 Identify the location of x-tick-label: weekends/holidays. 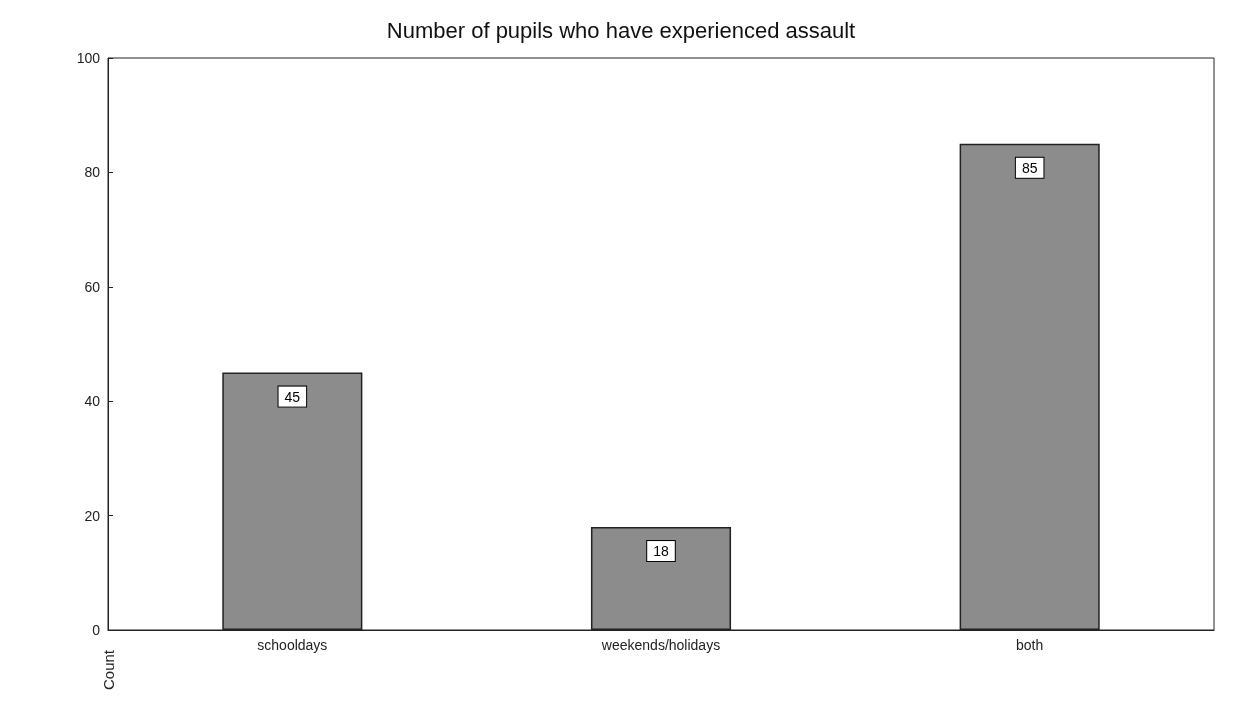
(660, 645).